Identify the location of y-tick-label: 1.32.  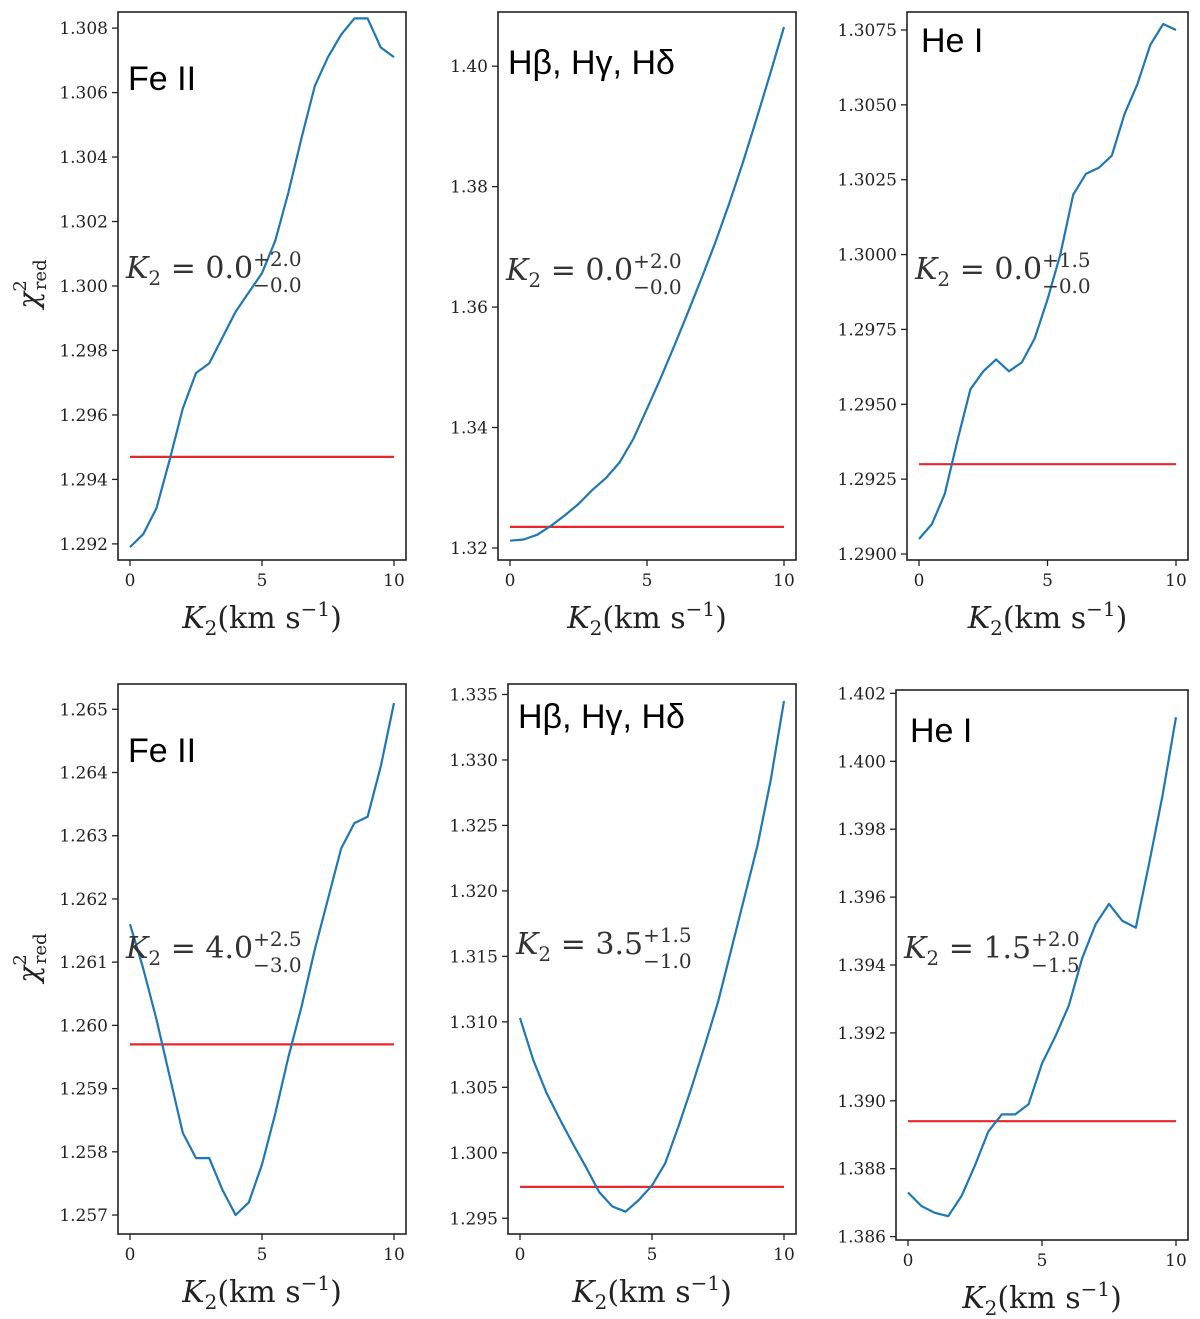
(469, 549).